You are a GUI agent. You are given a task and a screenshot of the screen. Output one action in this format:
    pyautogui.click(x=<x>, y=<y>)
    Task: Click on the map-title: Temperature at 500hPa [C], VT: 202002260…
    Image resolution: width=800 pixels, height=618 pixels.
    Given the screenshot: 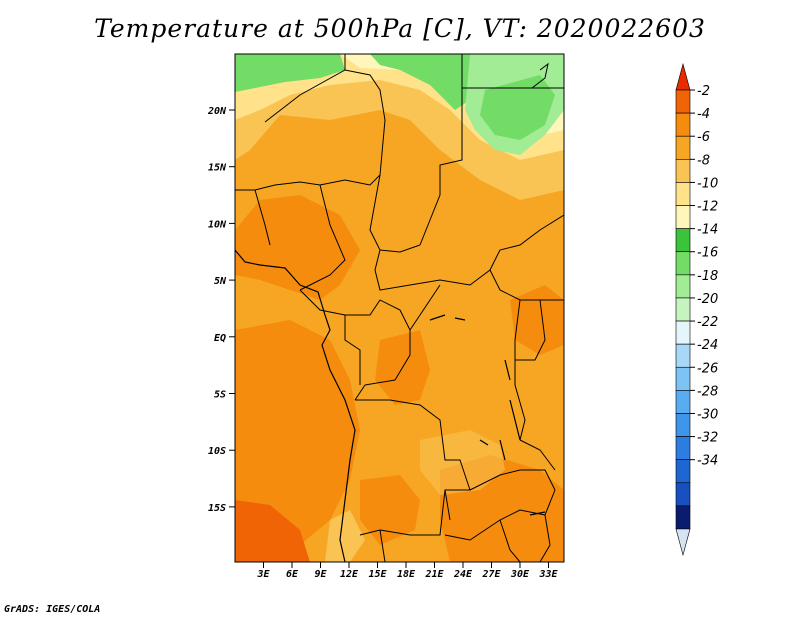 What is the action you would take?
    pyautogui.click(x=400, y=28)
    